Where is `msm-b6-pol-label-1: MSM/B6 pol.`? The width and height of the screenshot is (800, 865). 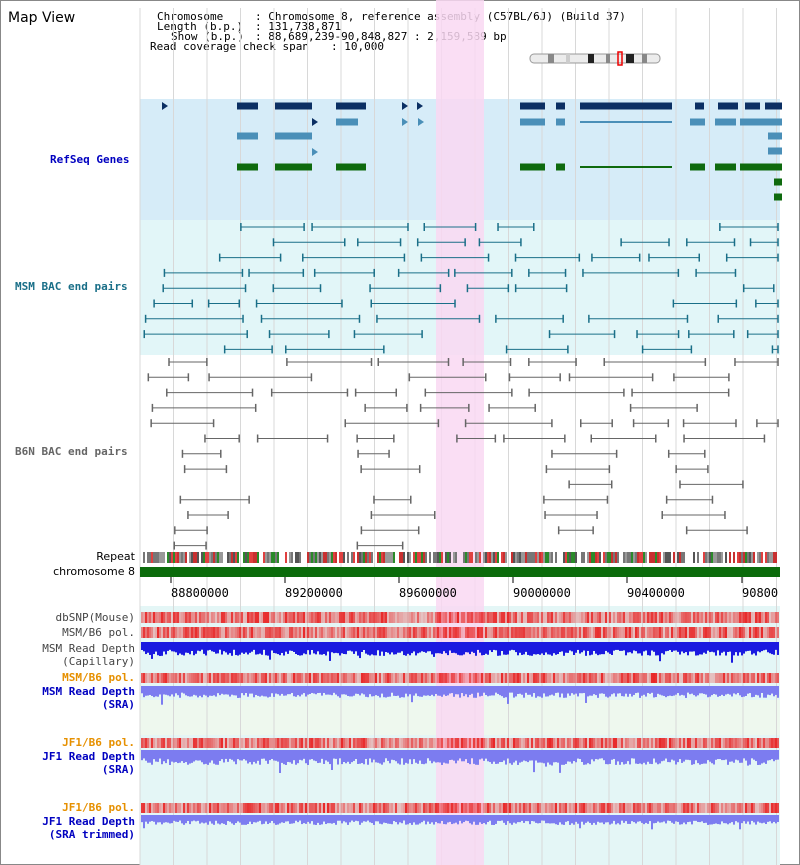
msm-b6-pol-label-1: MSM/B6 pol. is located at coordinates (98, 632).